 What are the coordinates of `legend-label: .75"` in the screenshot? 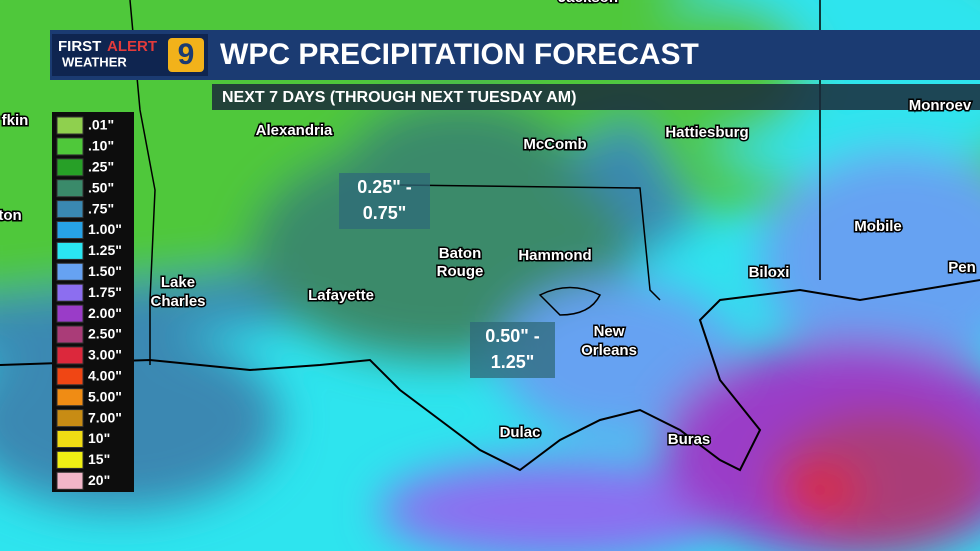 It's located at (101, 208).